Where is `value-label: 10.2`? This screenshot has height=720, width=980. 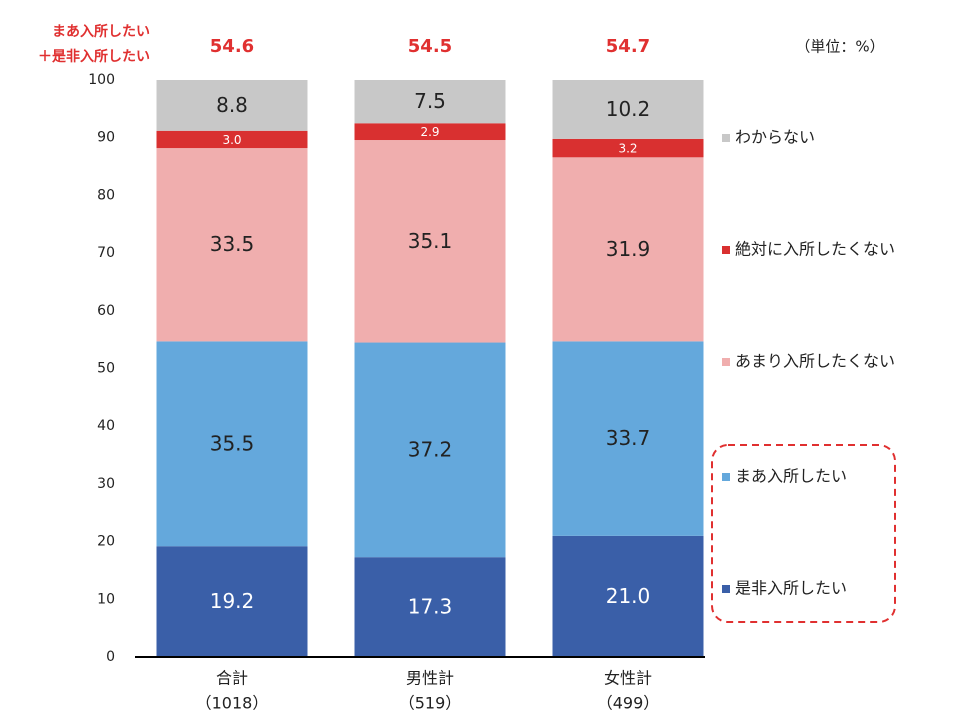 value-label: 10.2 is located at coordinates (628, 109).